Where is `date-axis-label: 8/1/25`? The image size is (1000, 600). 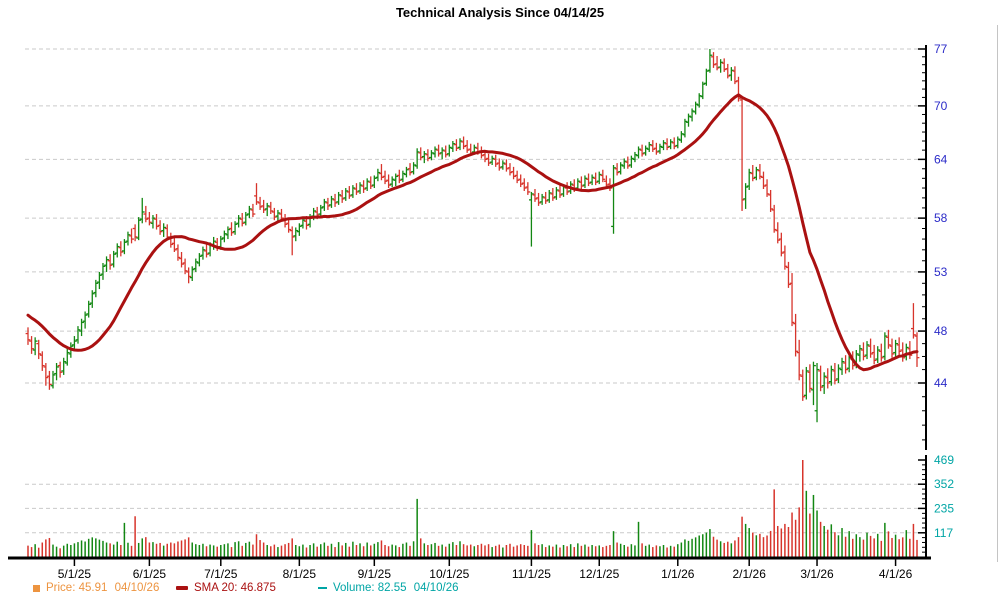
date-axis-label: 8/1/25 is located at coordinates (300, 574).